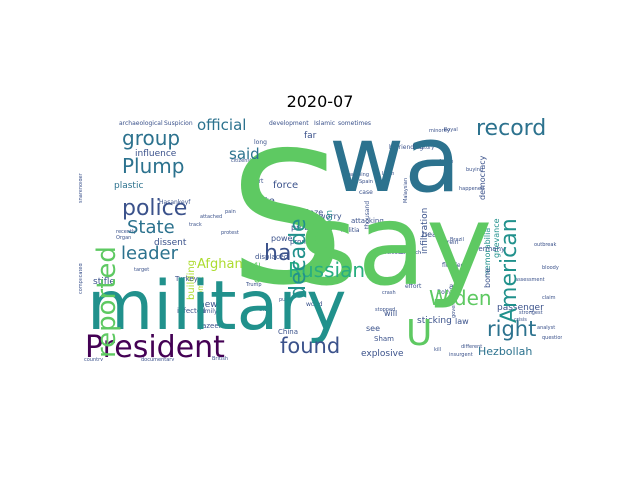  What do you see at coordinates (439, 131) in the screenshot?
I see `word-minority: minority` at bounding box center [439, 131].